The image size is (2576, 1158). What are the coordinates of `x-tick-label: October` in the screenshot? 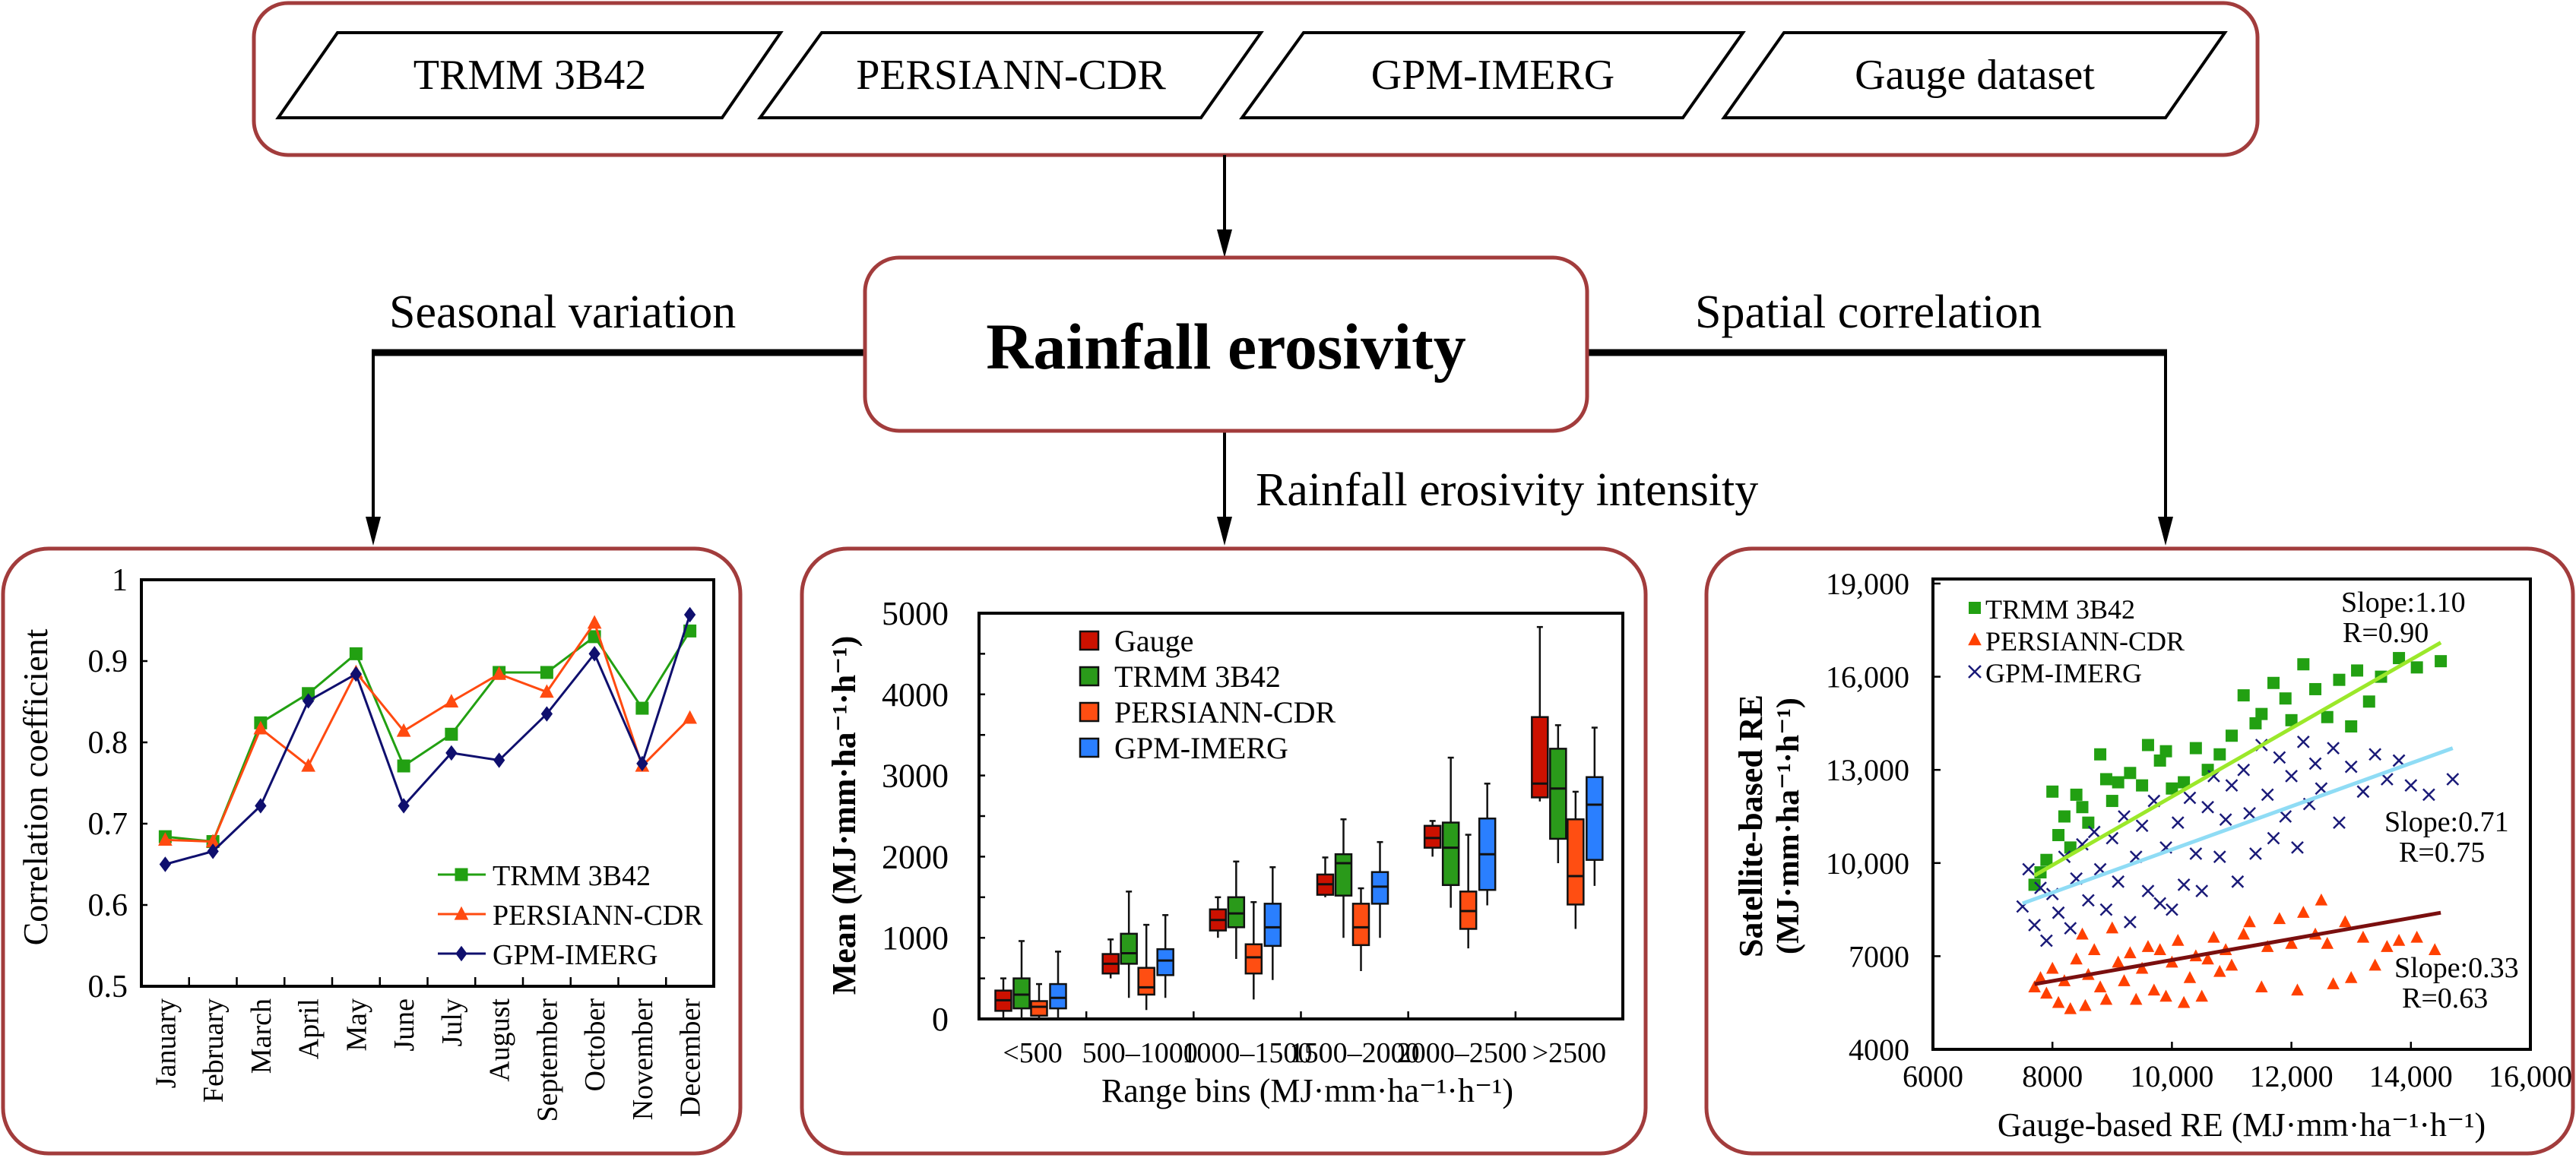 It's located at (595, 1045).